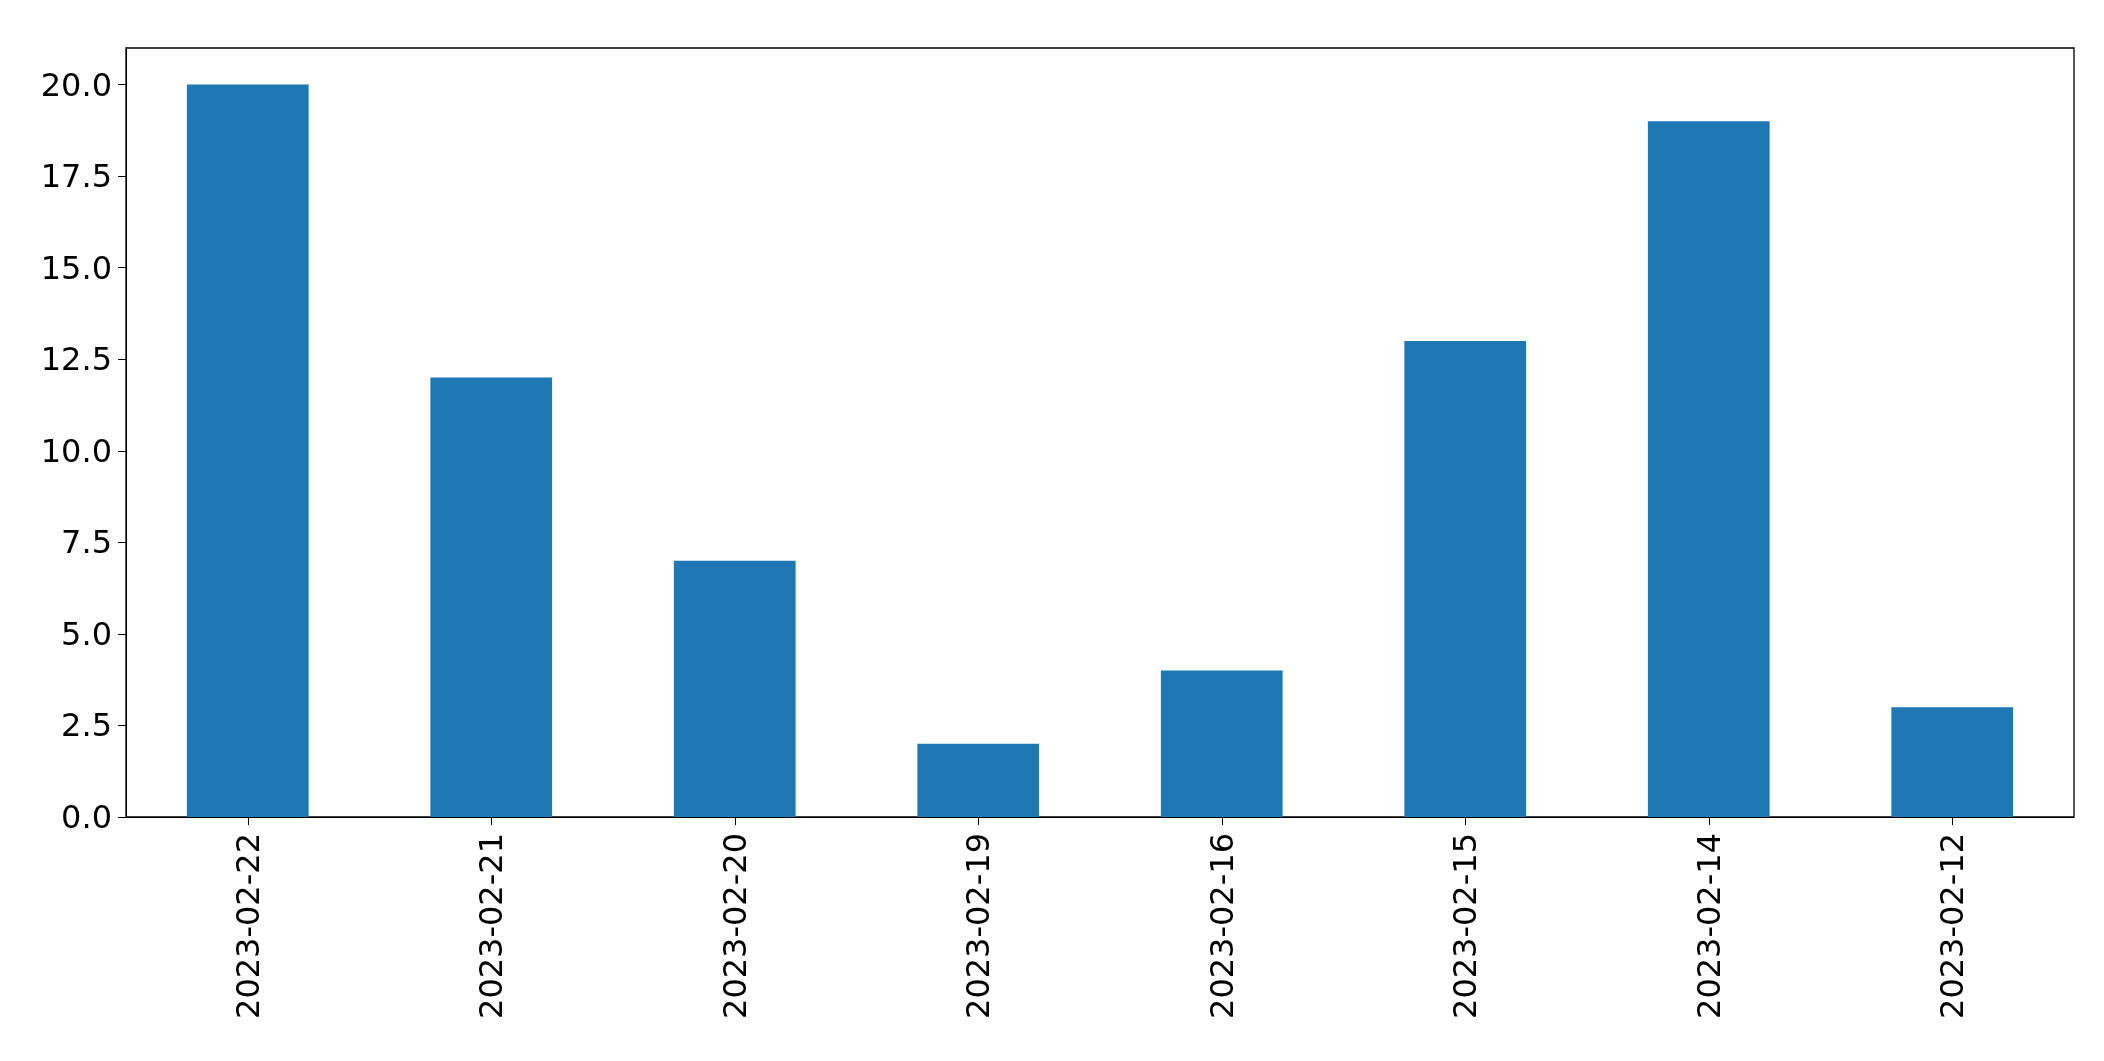 This screenshot has height=1061, width=2104. What do you see at coordinates (491, 926) in the screenshot?
I see `x-tick-label: 2023-02-21` at bounding box center [491, 926].